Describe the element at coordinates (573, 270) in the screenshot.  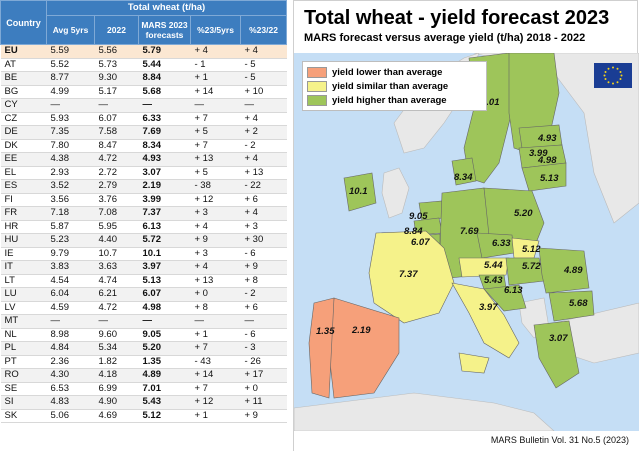
I see `map-value-ro: 4.89` at that location.